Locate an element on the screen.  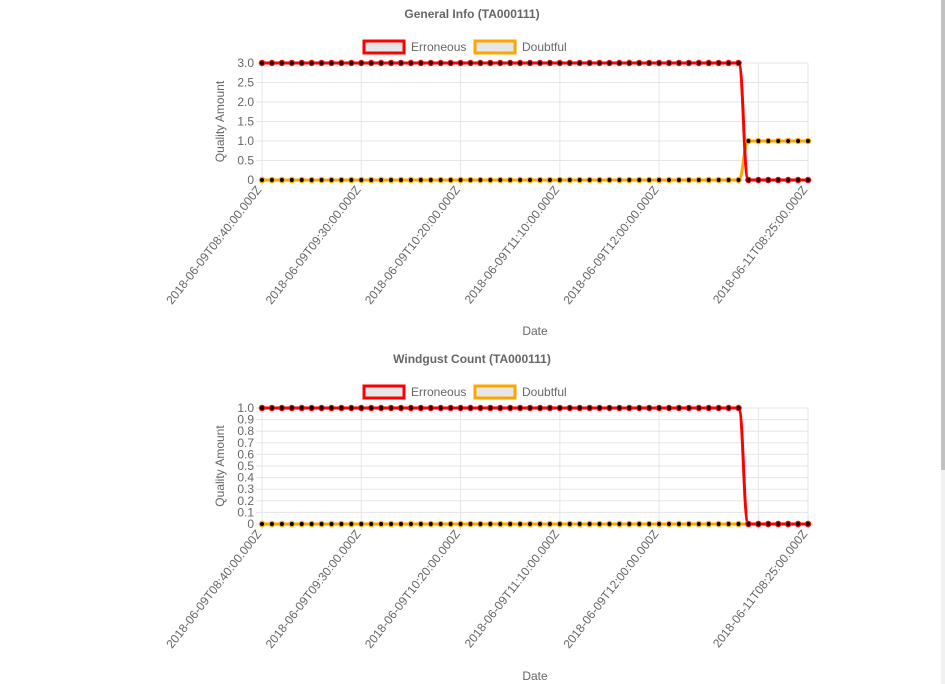
vertical-scrollbar is located at coordinates (943, 342).